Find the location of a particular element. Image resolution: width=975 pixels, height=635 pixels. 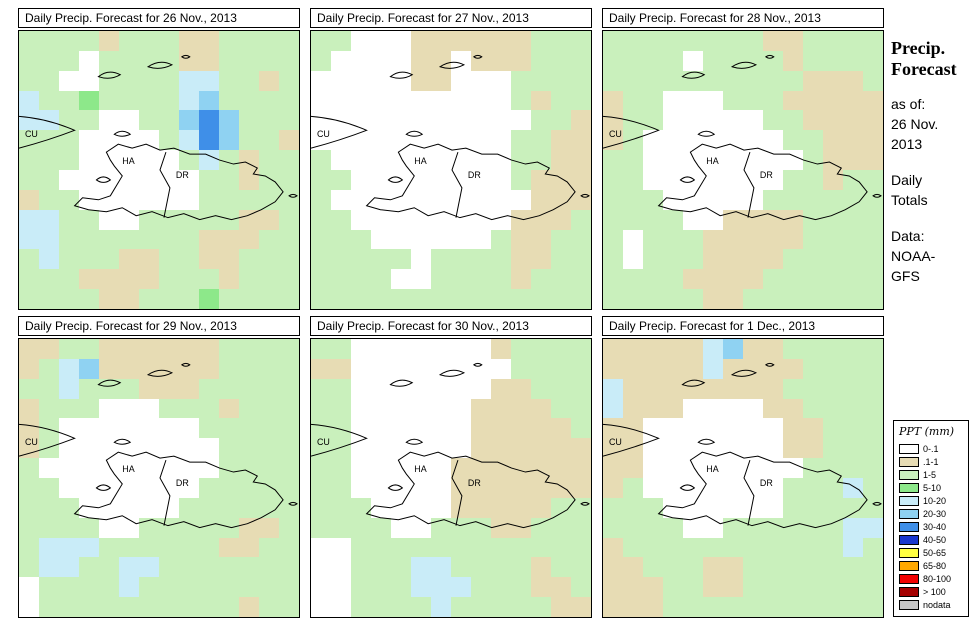

panel-title: Daily Precip. Forecast for 1 Dec., 2013 is located at coordinates (743, 326).